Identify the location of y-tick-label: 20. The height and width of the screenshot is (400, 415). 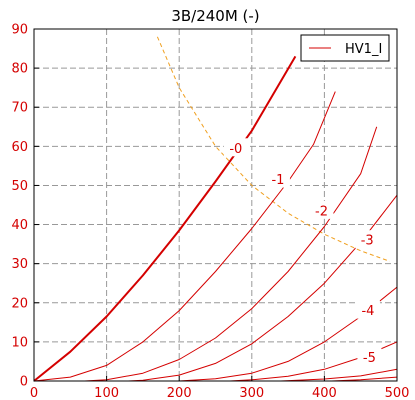
(19, 303).